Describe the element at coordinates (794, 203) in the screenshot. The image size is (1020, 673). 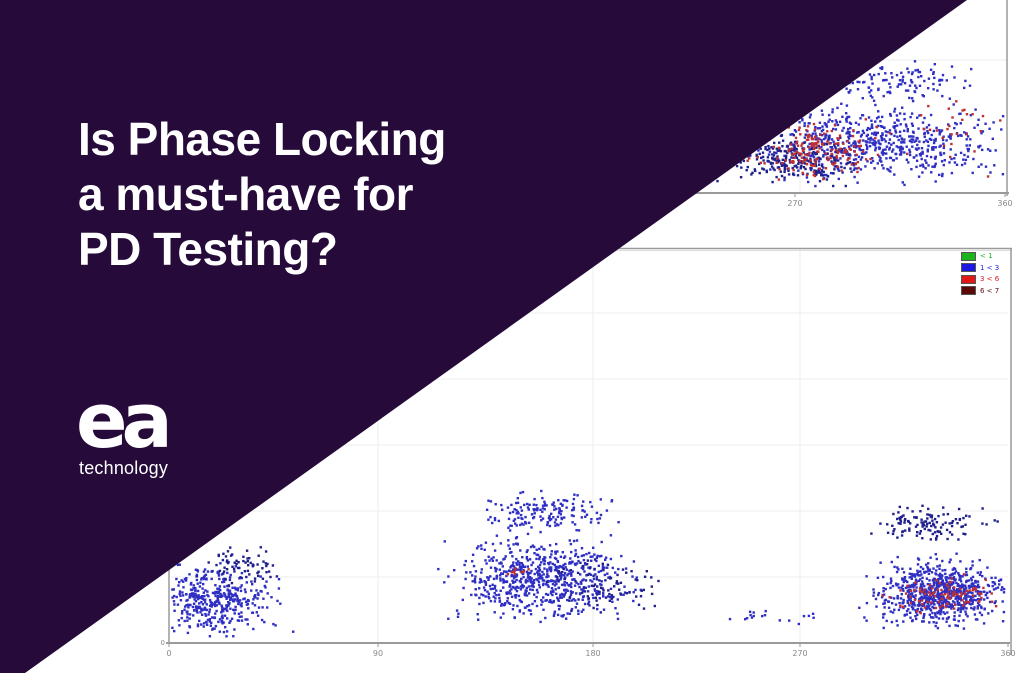
I see `top-chart-x-tick-label: 270` at that location.